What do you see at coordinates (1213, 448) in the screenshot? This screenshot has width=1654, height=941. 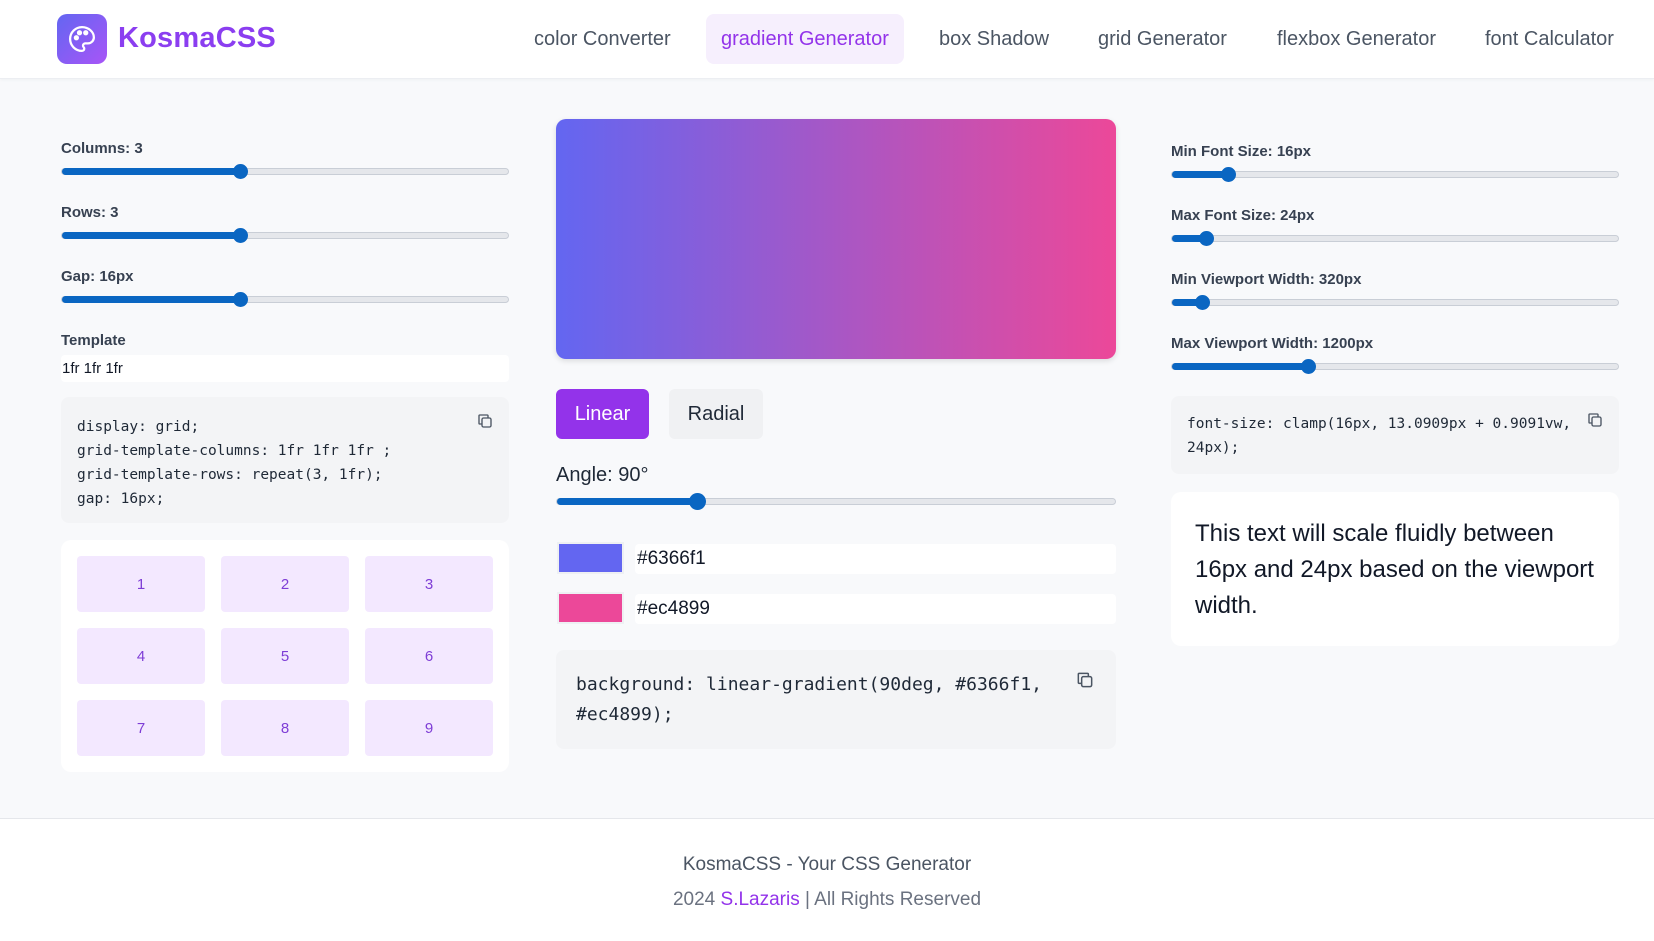 I see `font-code-line: 24px);` at bounding box center [1213, 448].